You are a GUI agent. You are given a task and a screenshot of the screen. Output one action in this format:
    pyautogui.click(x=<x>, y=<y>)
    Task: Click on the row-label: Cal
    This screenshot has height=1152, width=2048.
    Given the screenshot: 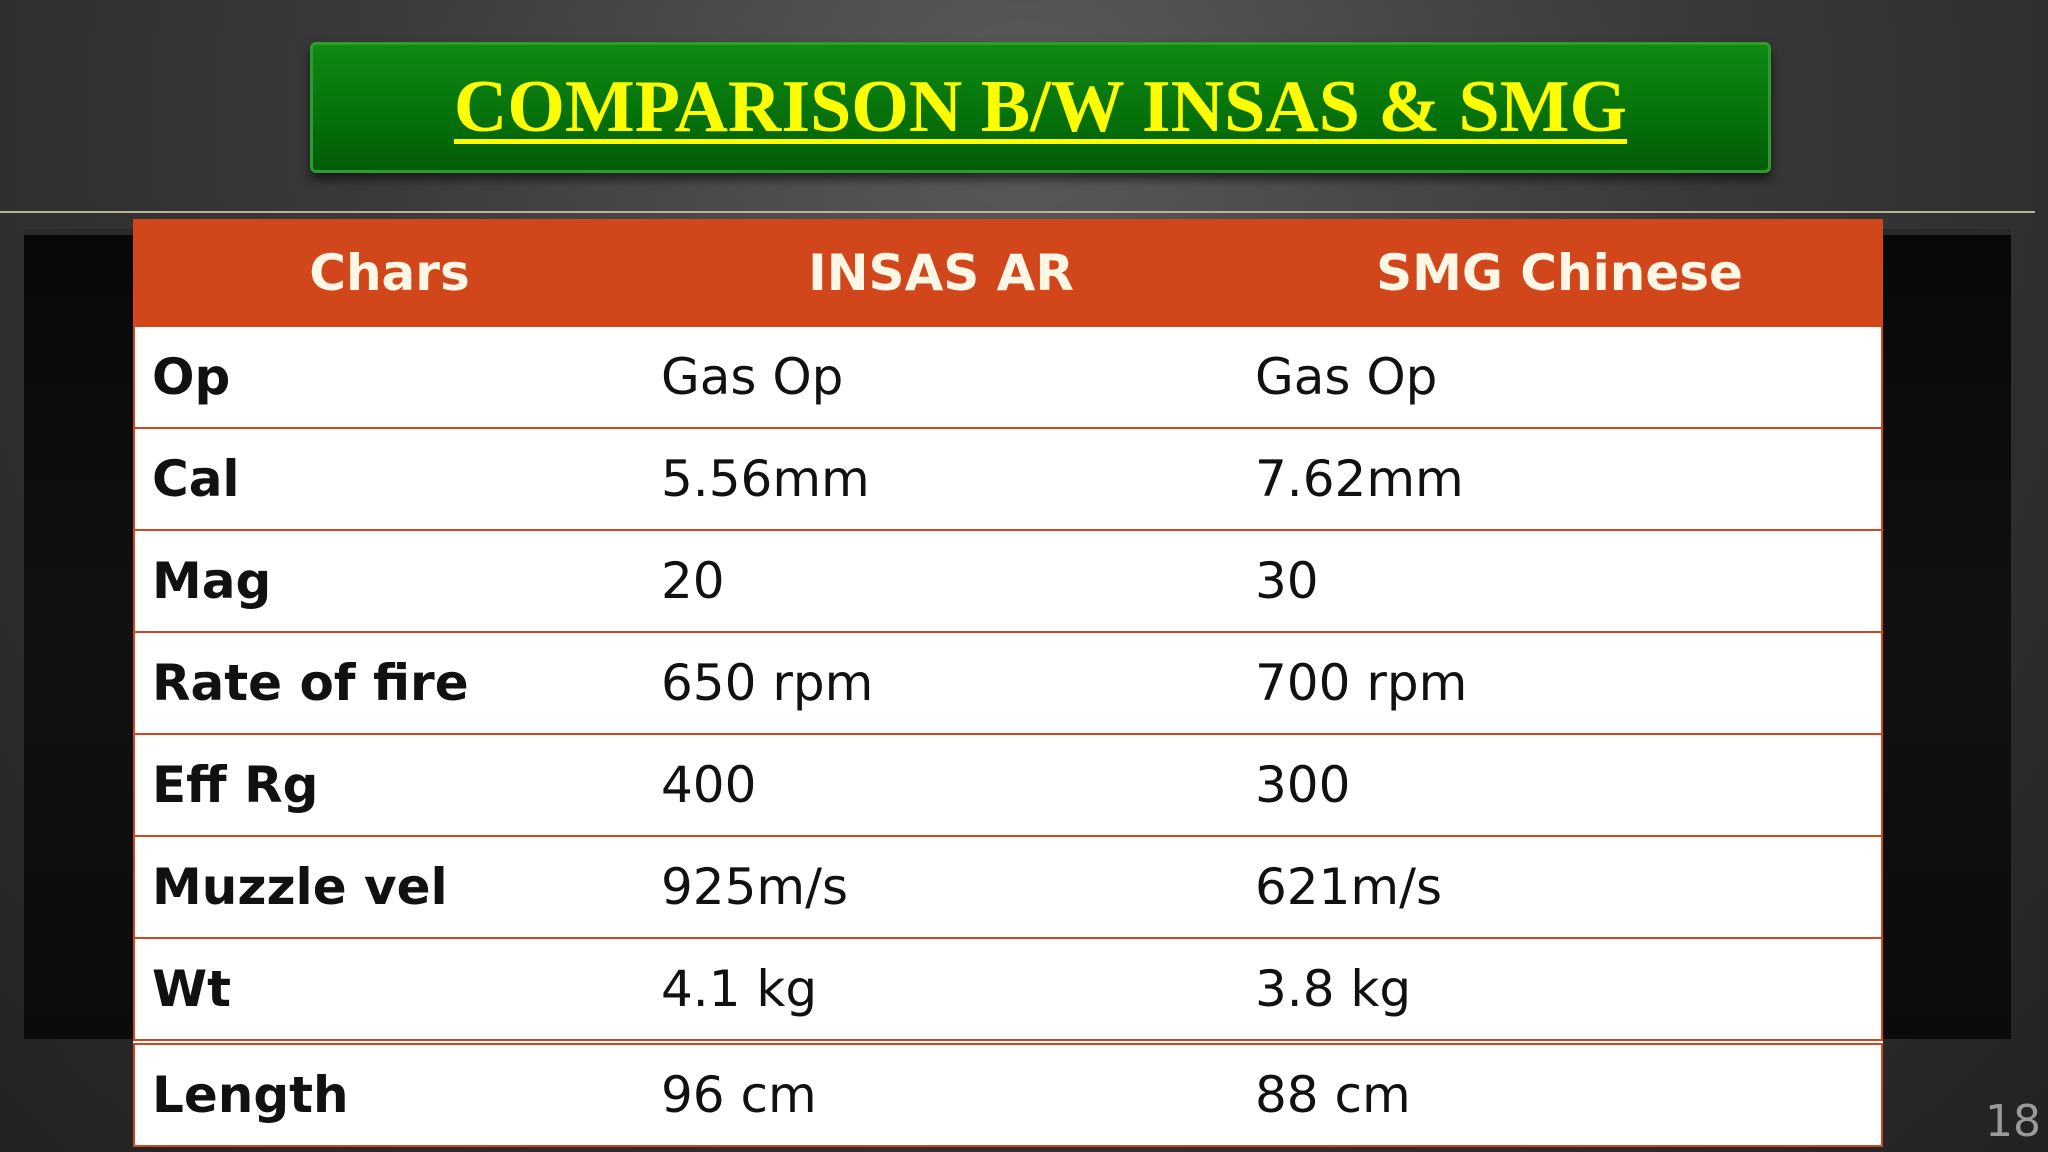 What is the action you would take?
    pyautogui.click(x=389, y=478)
    